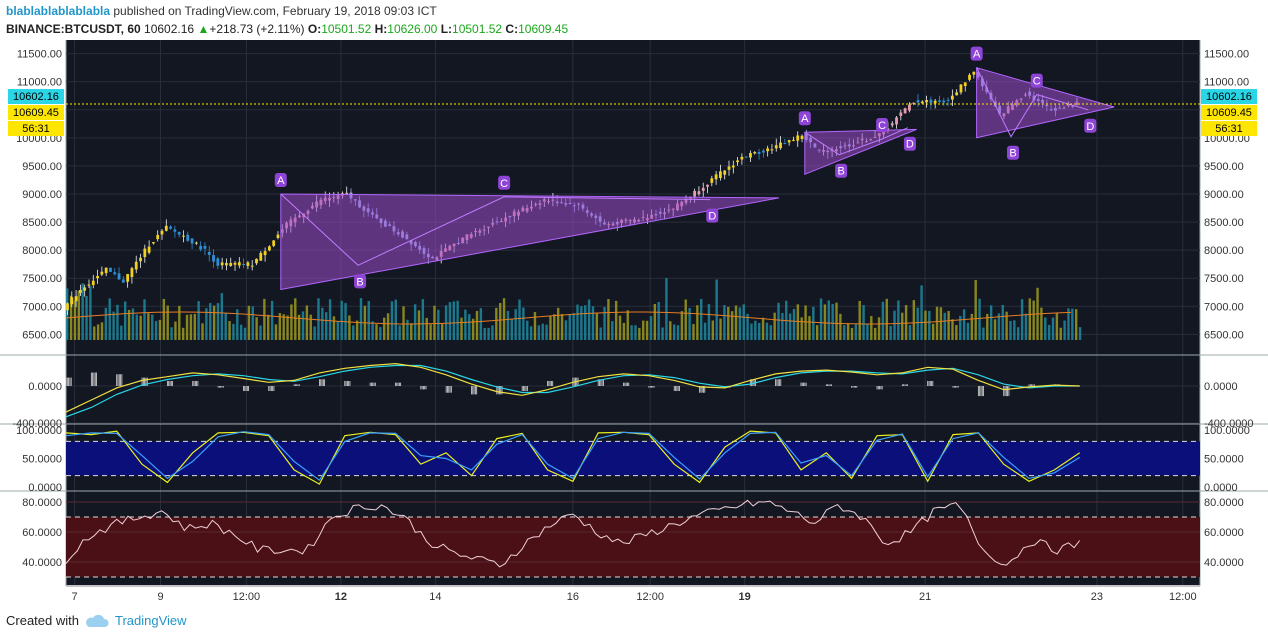 This screenshot has height=639, width=1268. Describe the element at coordinates (97, 620) in the screenshot. I see `tradingview-cloud-icon` at that location.